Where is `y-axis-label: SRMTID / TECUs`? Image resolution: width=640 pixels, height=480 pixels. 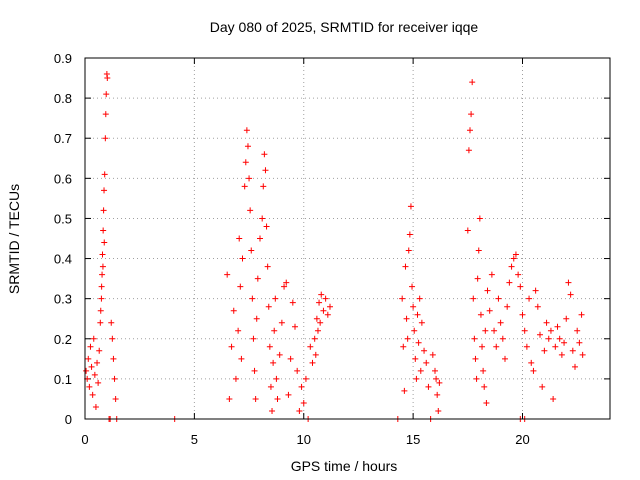 y-axis-label: SRMTID / TECUs is located at coordinates (14, 239).